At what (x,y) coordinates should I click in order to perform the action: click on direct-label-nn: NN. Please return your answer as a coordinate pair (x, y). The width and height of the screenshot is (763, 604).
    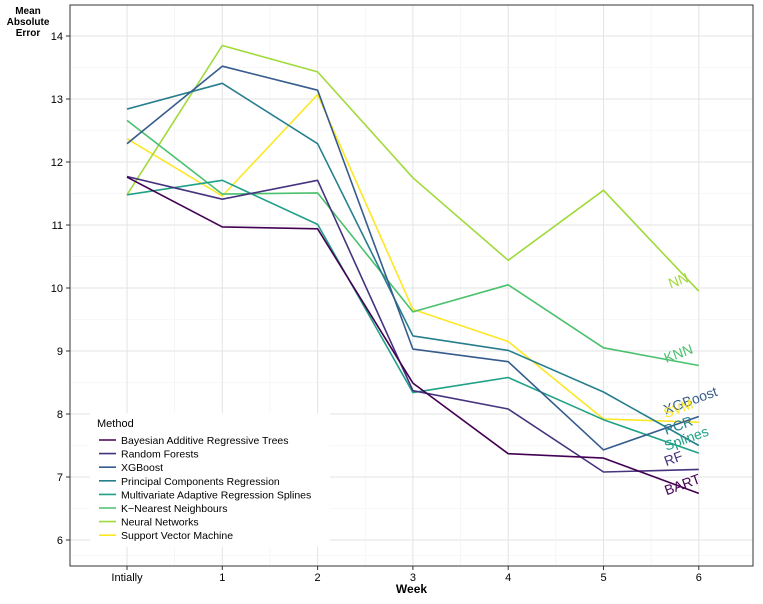
    Looking at the image, I should click on (678, 280).